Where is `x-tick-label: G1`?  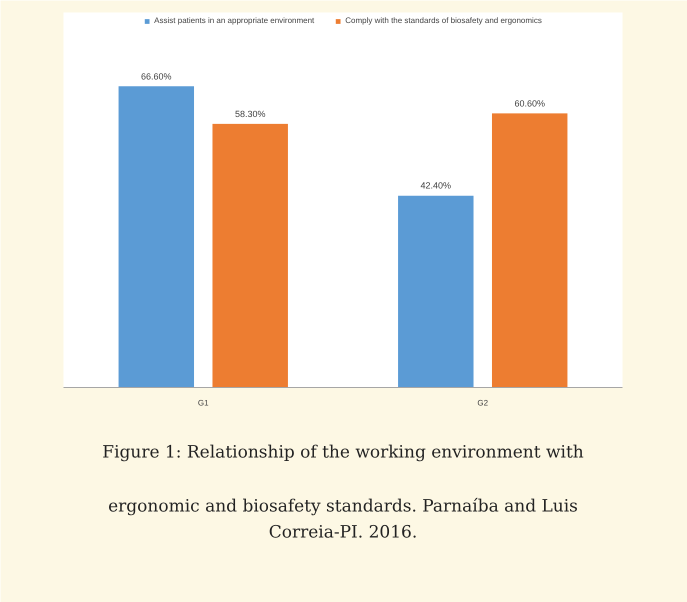
x-tick-label: G1 is located at coordinates (204, 403).